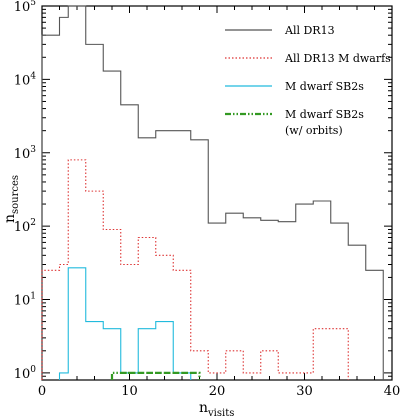 The width and height of the screenshot is (400, 420). Describe the element at coordinates (25, 373) in the screenshot. I see `y-tick-label: 10⁰` at that location.